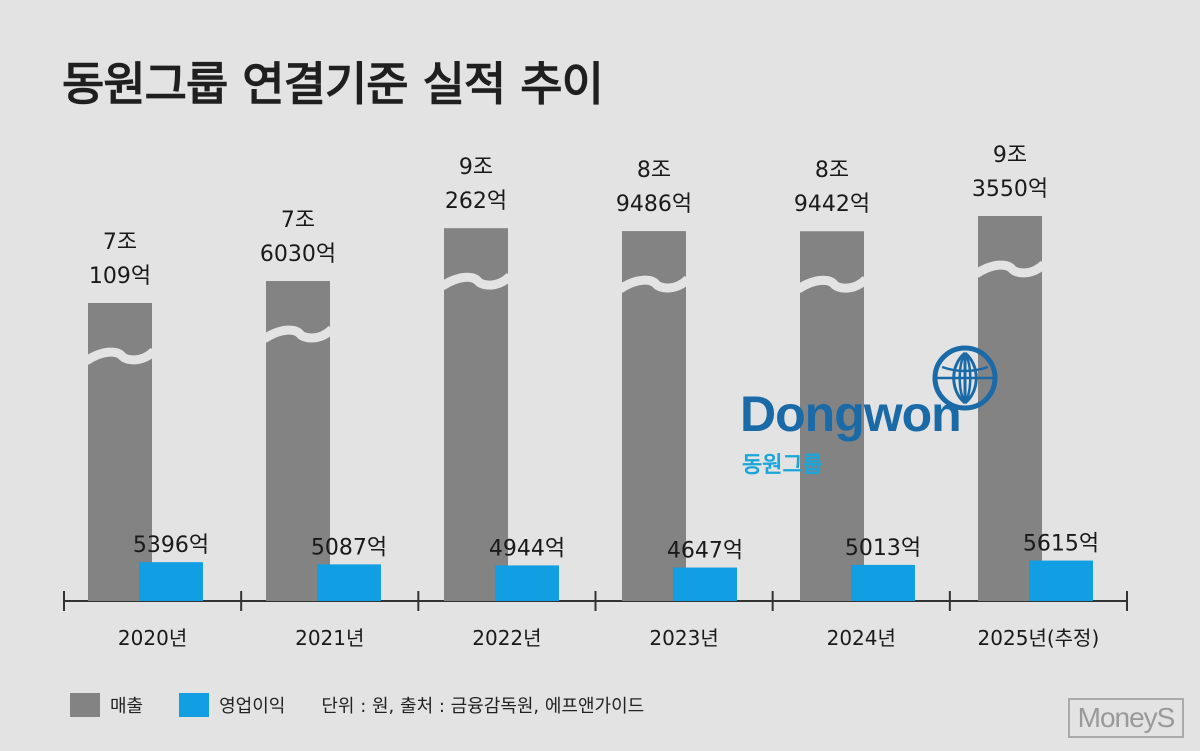 This screenshot has width=1200, height=751. I want to click on source-note: 단위 : 원, 출처 : 금융감독원, 에프앤가이드, so click(483, 706).